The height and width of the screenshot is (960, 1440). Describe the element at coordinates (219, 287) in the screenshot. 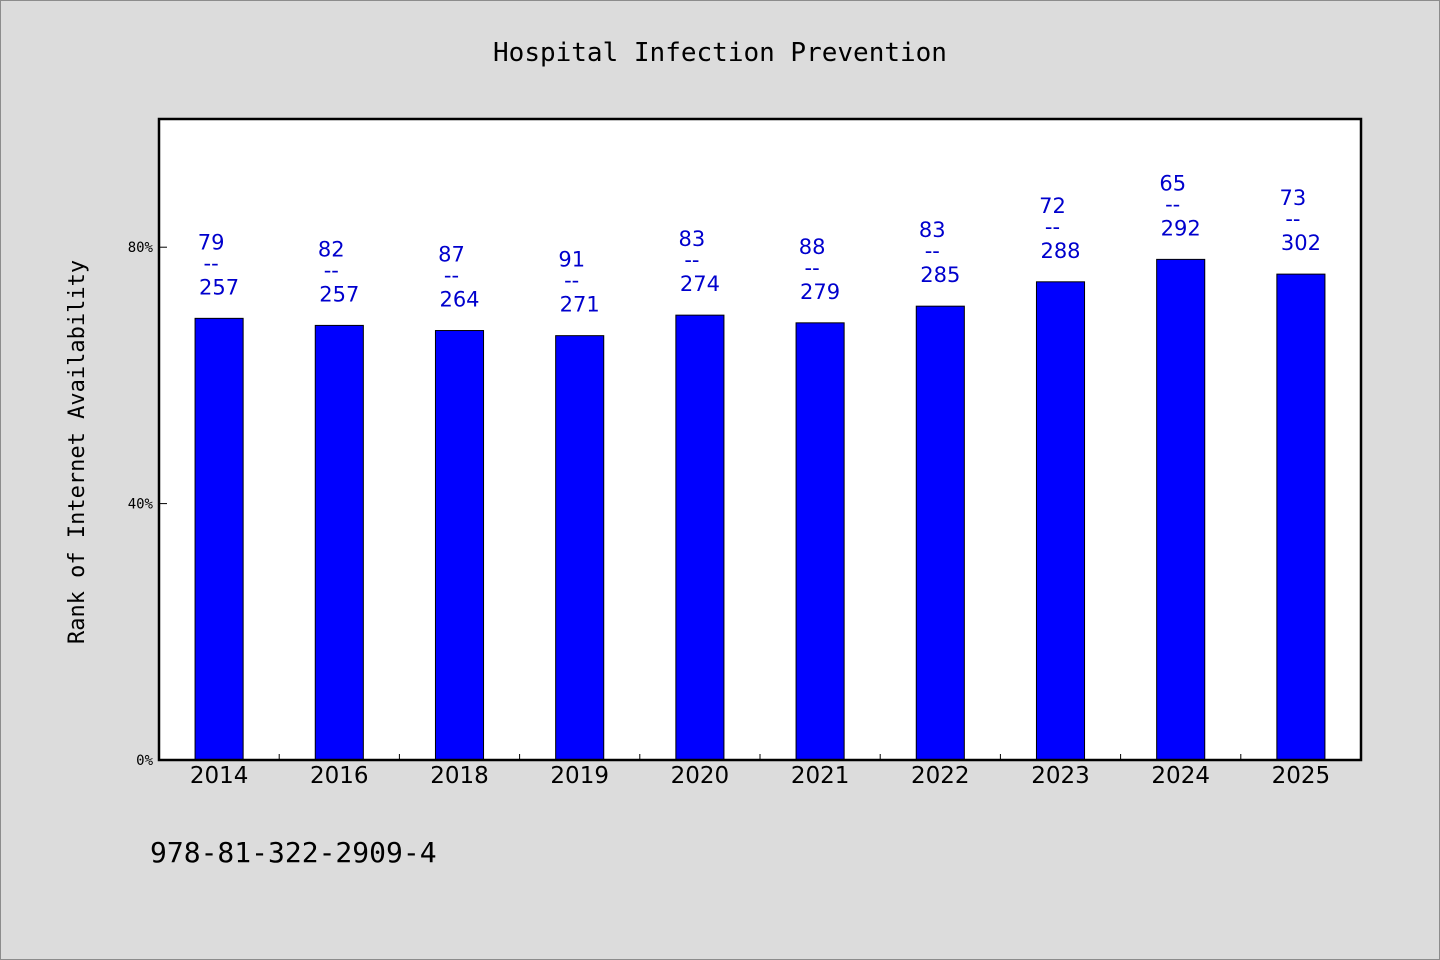

I see `data-label-bottom-2014: 257` at that location.